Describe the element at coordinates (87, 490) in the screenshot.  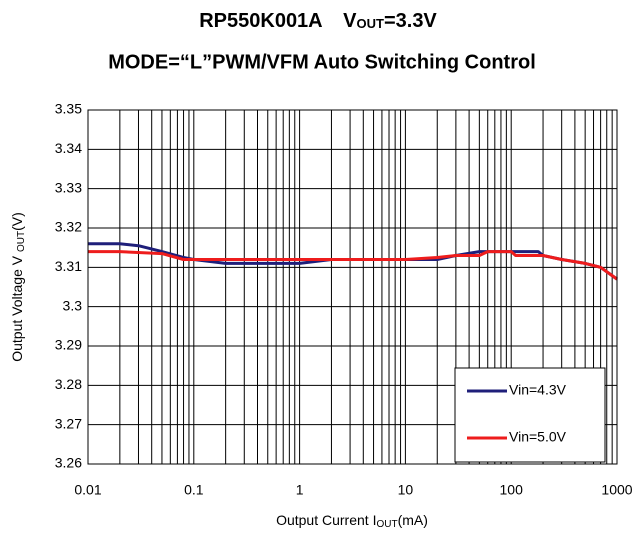
I see `x-tick-label: 0.01` at that location.